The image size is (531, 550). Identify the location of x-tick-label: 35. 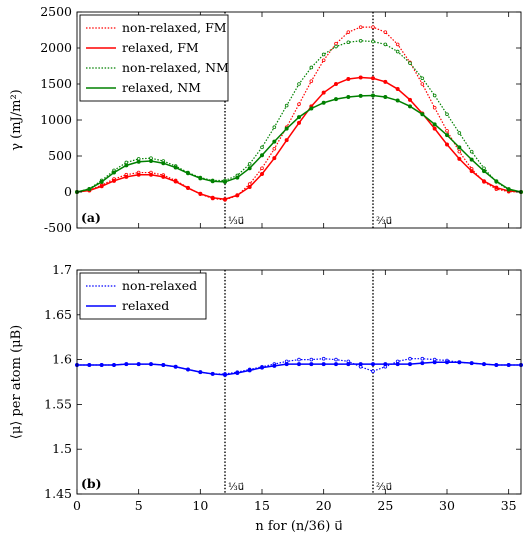
(509, 505).